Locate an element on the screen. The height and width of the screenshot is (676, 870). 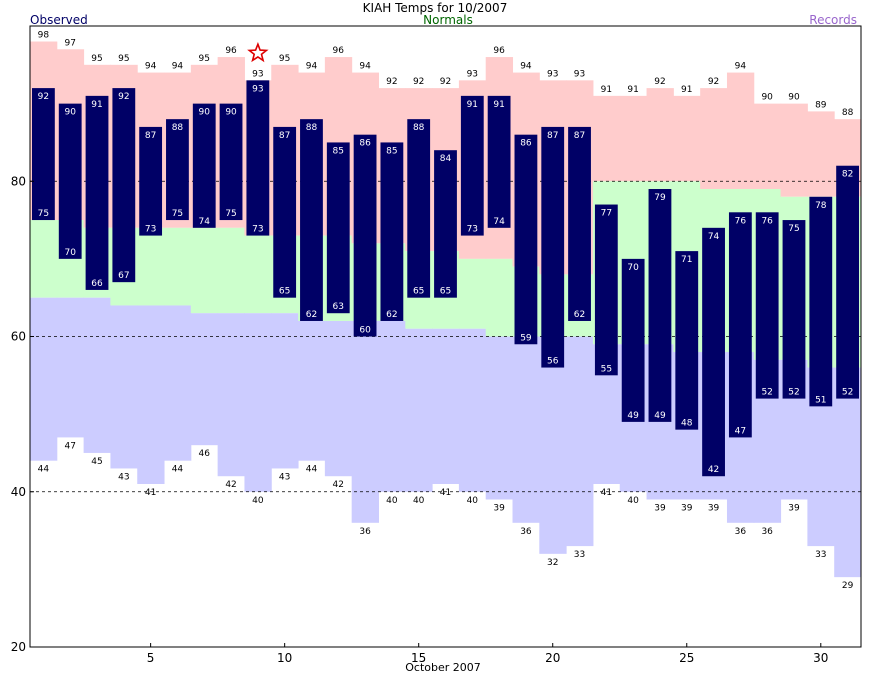
observed-high-label: 78 is located at coordinates (821, 206).